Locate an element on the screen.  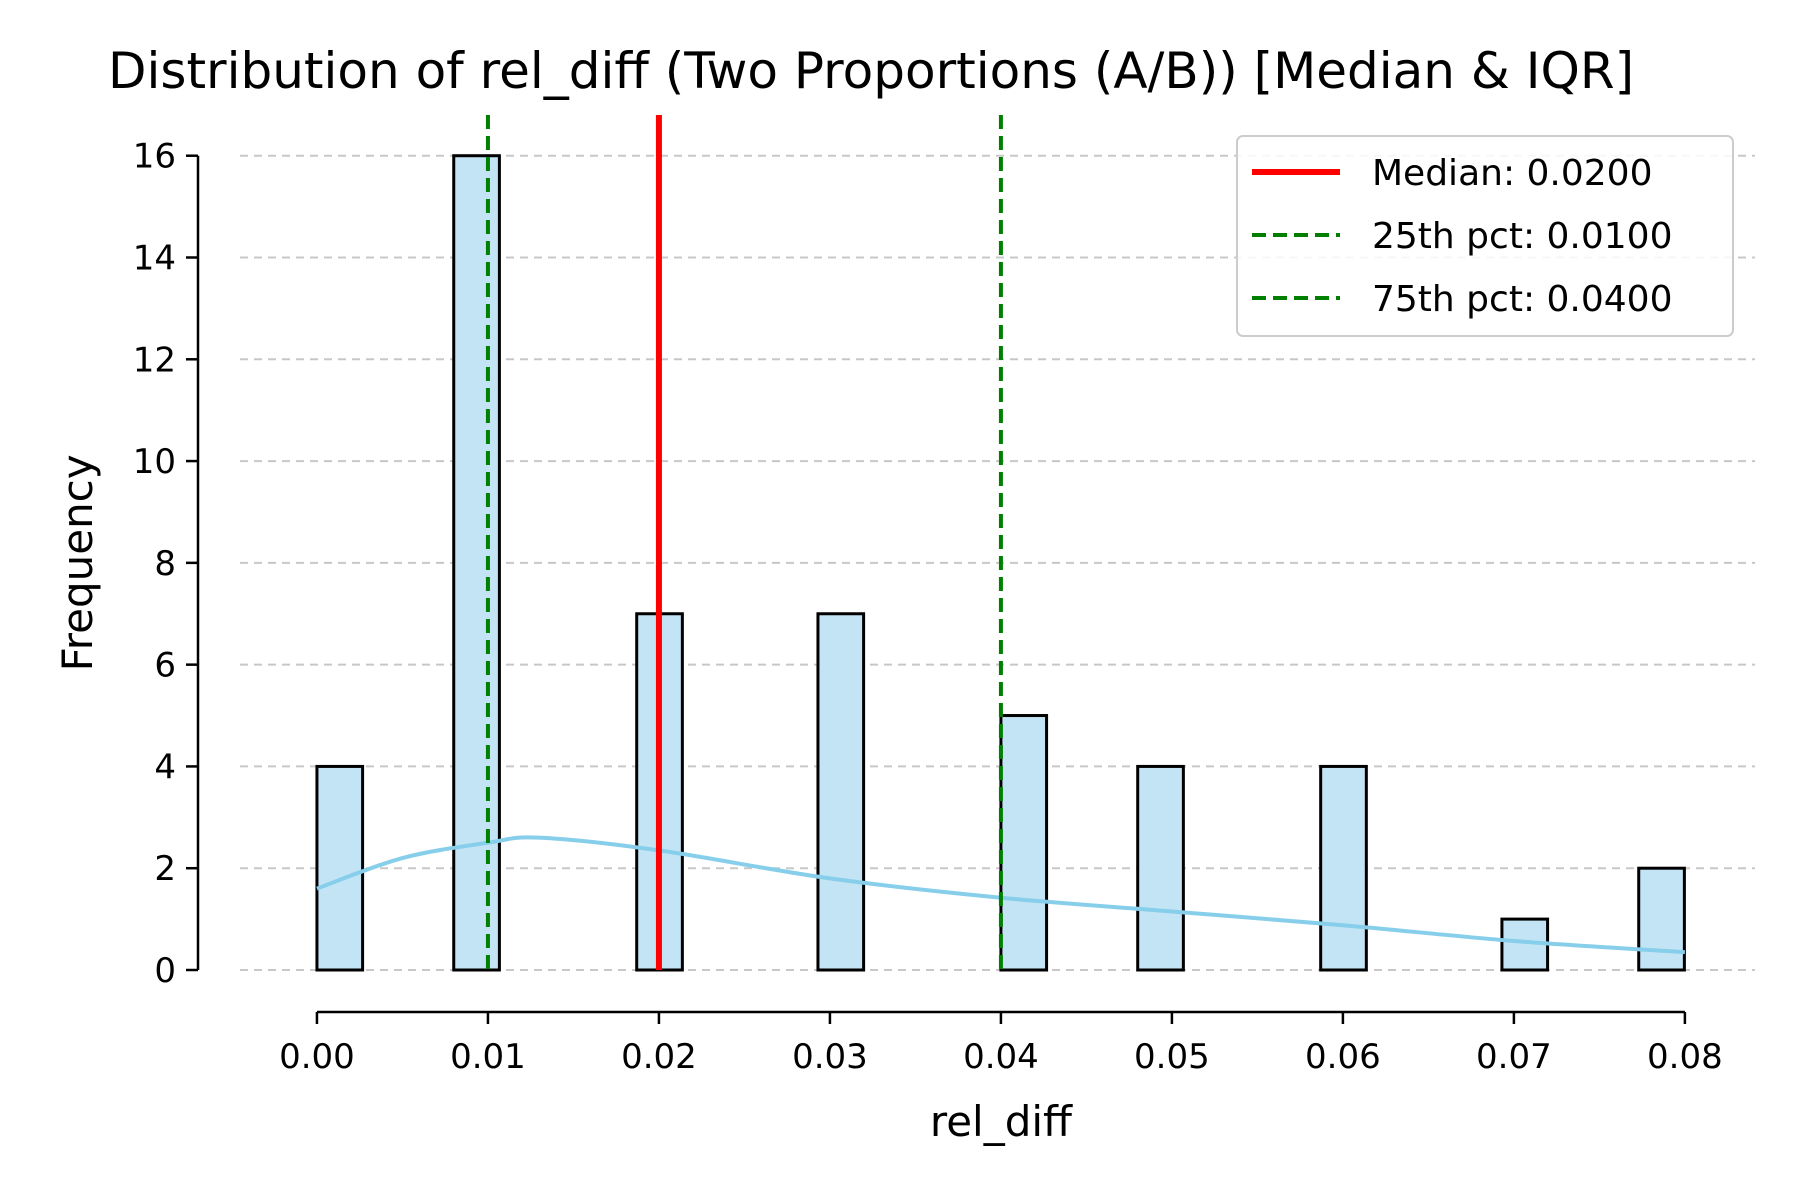
x-tick-label: 0.04 is located at coordinates (1001, 1057).